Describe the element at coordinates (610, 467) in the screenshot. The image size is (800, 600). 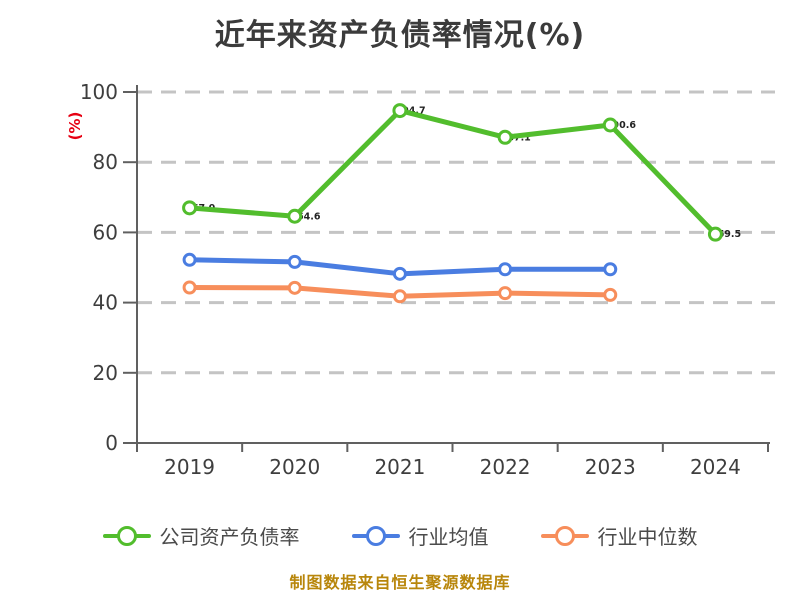
I see `x-tick-label: 2023` at that location.